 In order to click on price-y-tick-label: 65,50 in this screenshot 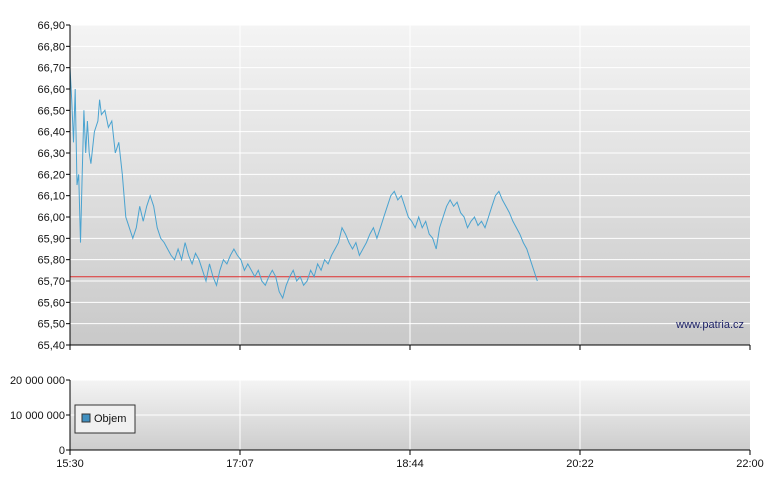, I will do `click(51, 325)`.